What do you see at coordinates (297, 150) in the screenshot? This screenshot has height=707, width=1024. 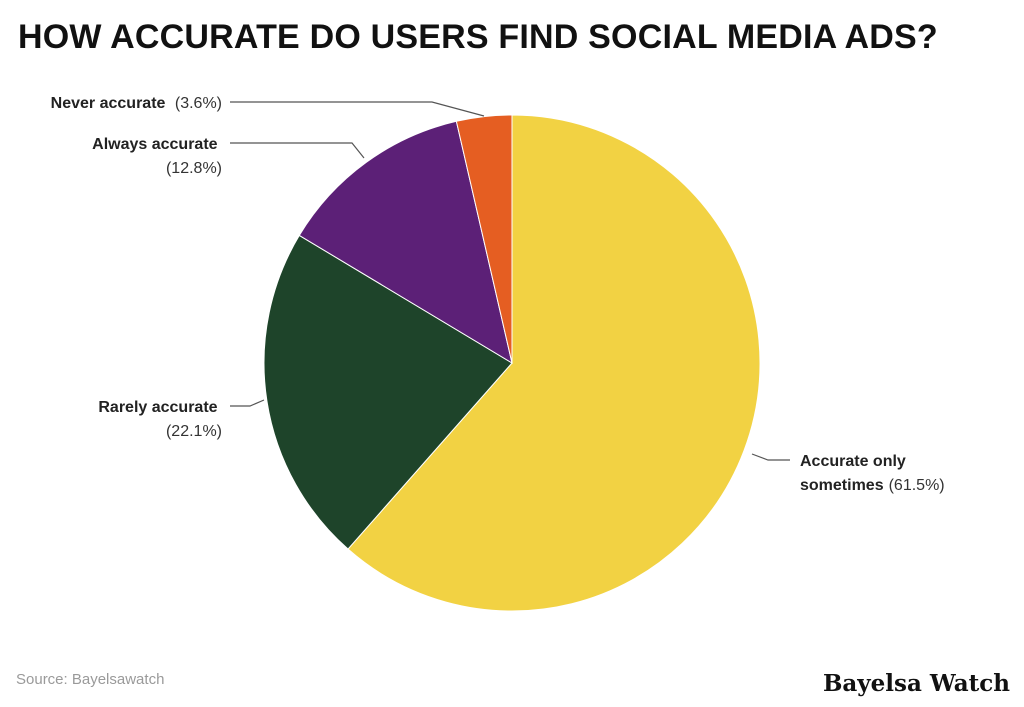 I see `leader-line-always-accurate` at bounding box center [297, 150].